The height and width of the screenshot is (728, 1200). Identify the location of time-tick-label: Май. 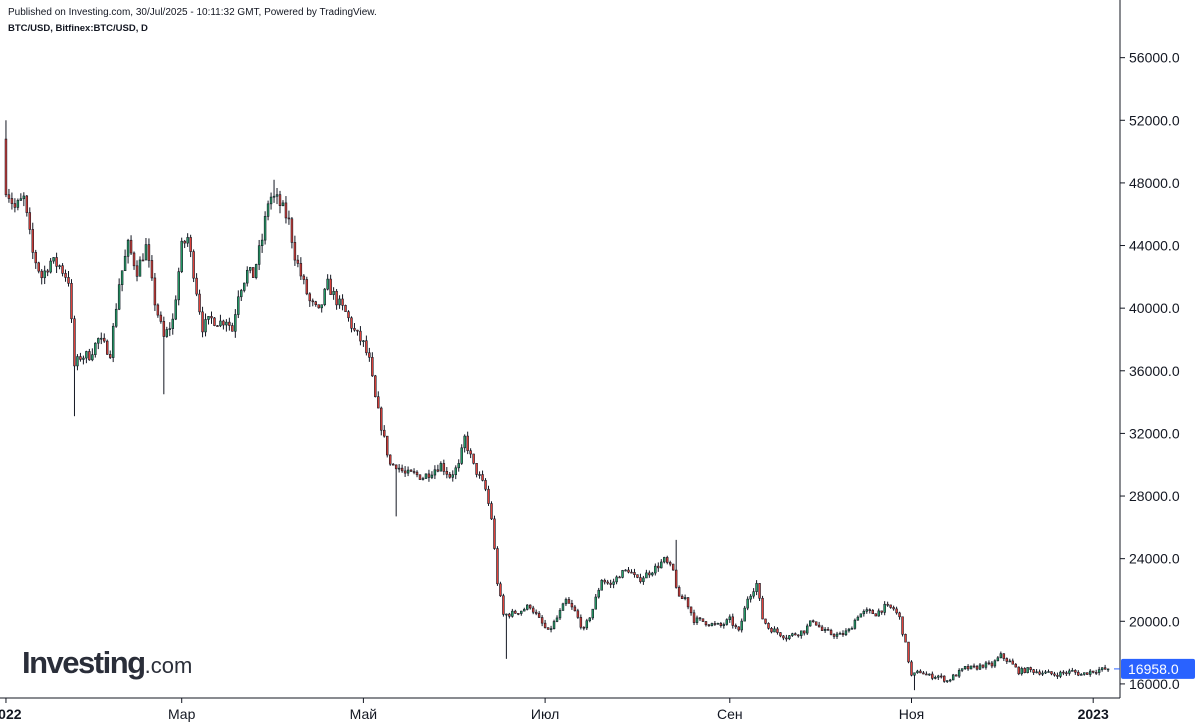
(363, 714).